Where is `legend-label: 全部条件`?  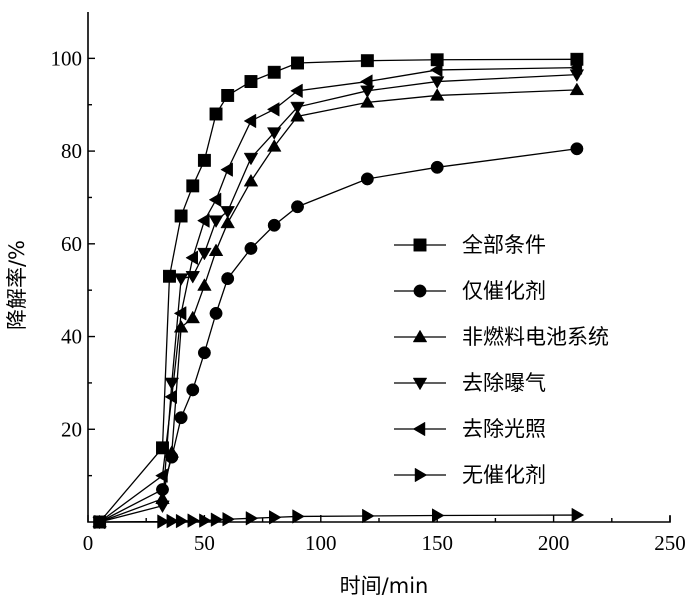 legend-label: 全部条件 is located at coordinates (504, 245).